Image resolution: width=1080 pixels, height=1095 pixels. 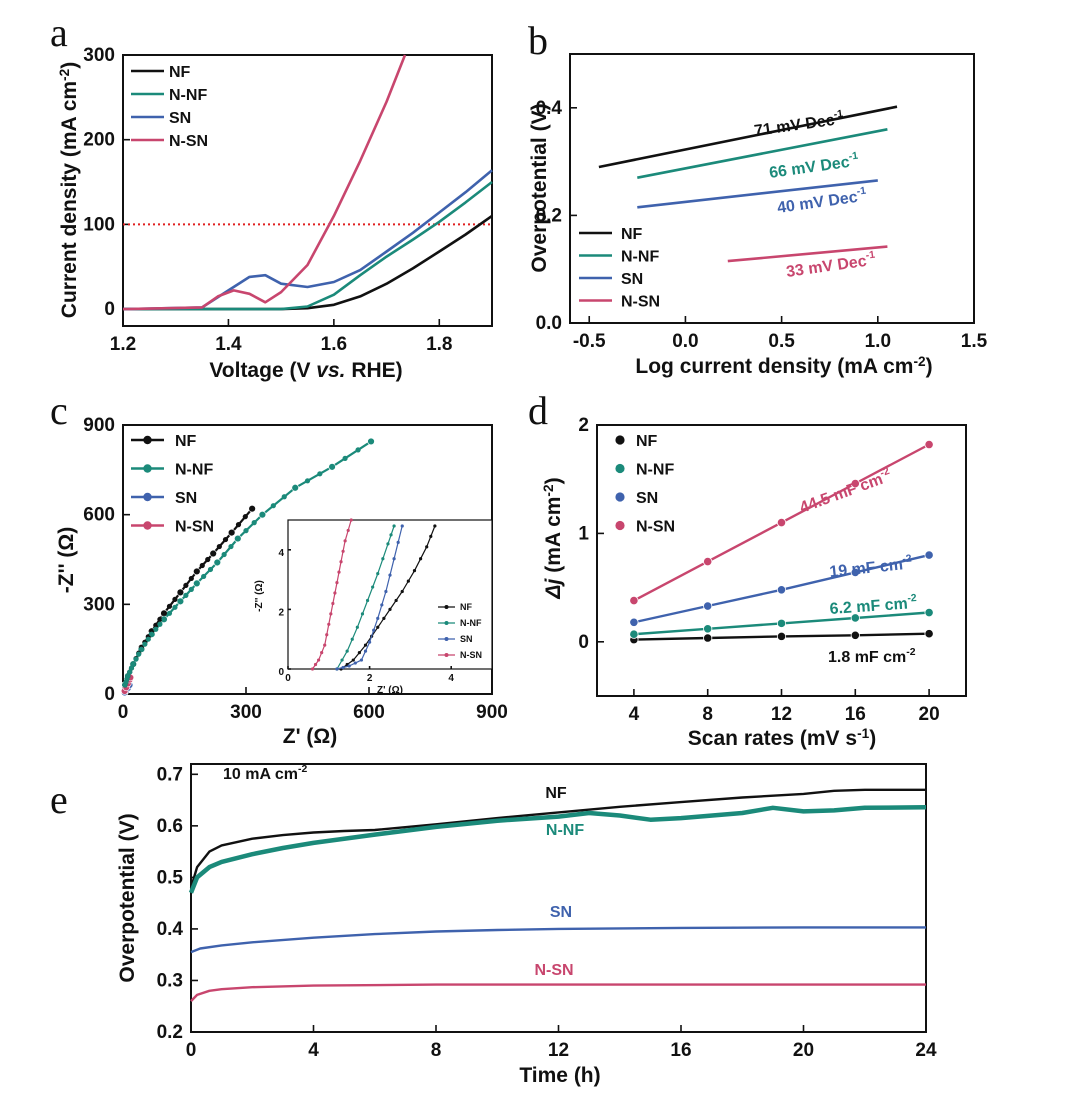 What do you see at coordinates (772, 188) in the screenshot?
I see `plot-frame` at bounding box center [772, 188].